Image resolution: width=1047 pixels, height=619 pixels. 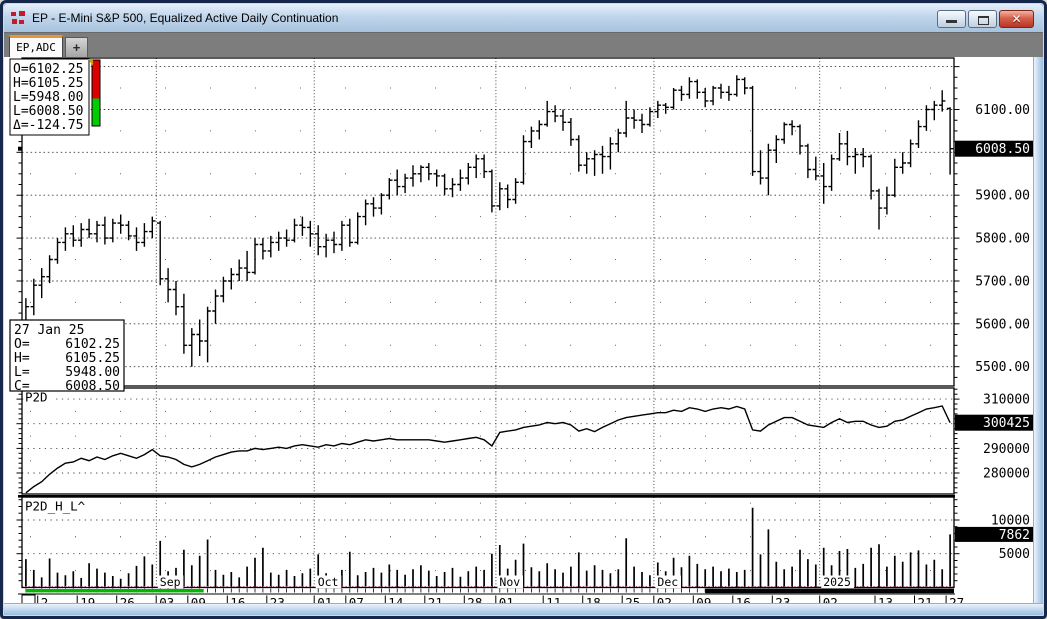 What do you see at coordinates (1002, 110) in the screenshot?
I see `price-axis-label: 6100.00` at bounding box center [1002, 110].